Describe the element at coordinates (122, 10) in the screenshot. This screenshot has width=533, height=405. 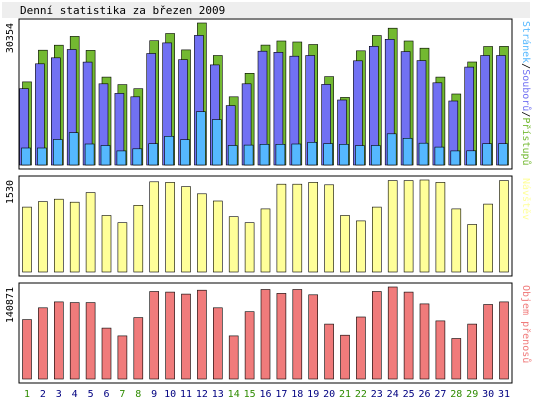
I see `chart-title: Denní statistika za březen 2009` at that location.